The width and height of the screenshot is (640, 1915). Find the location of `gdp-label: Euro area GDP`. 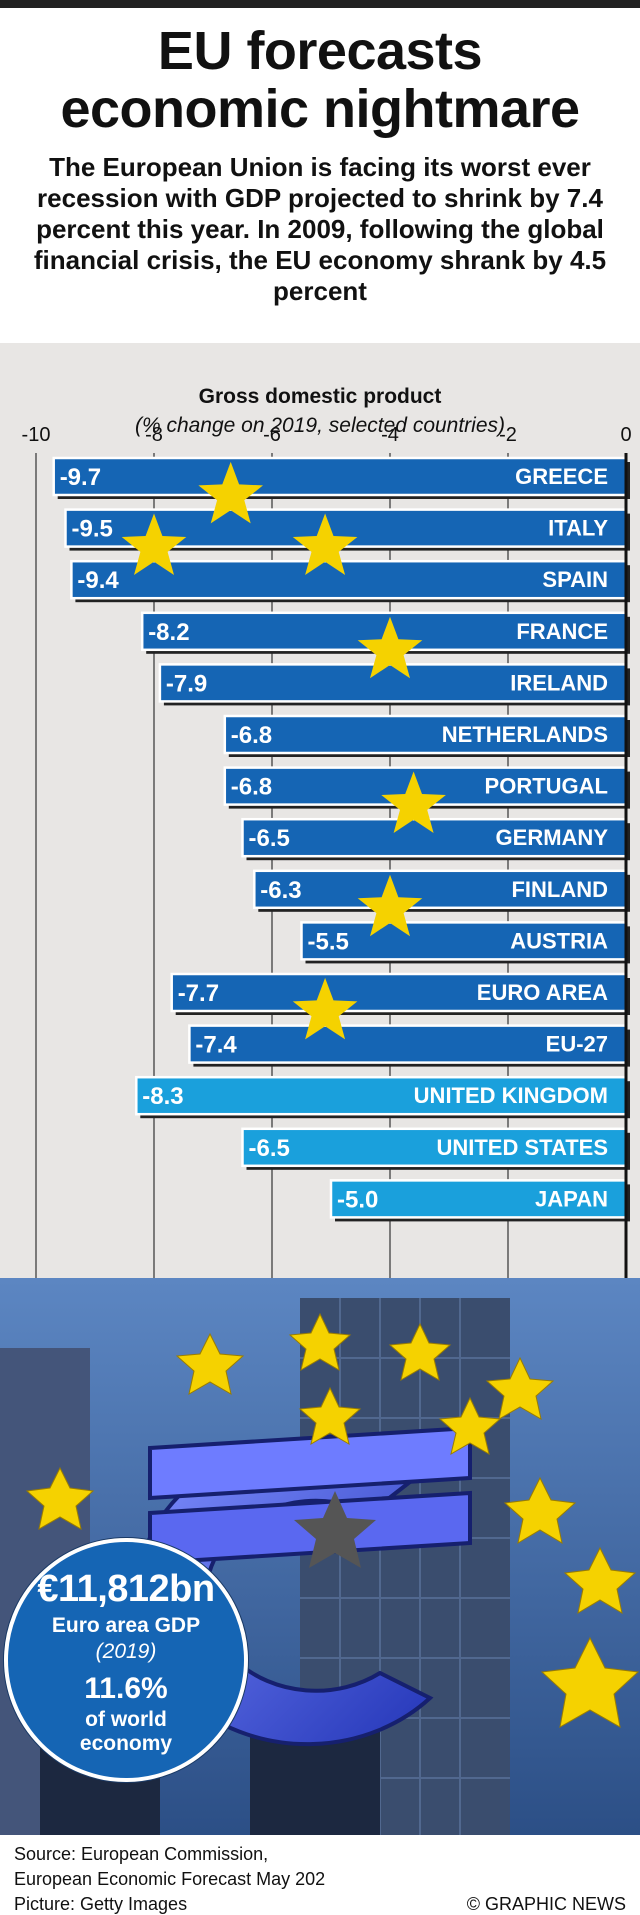

gdp-label: Euro area GDP is located at coordinates (126, 1625).